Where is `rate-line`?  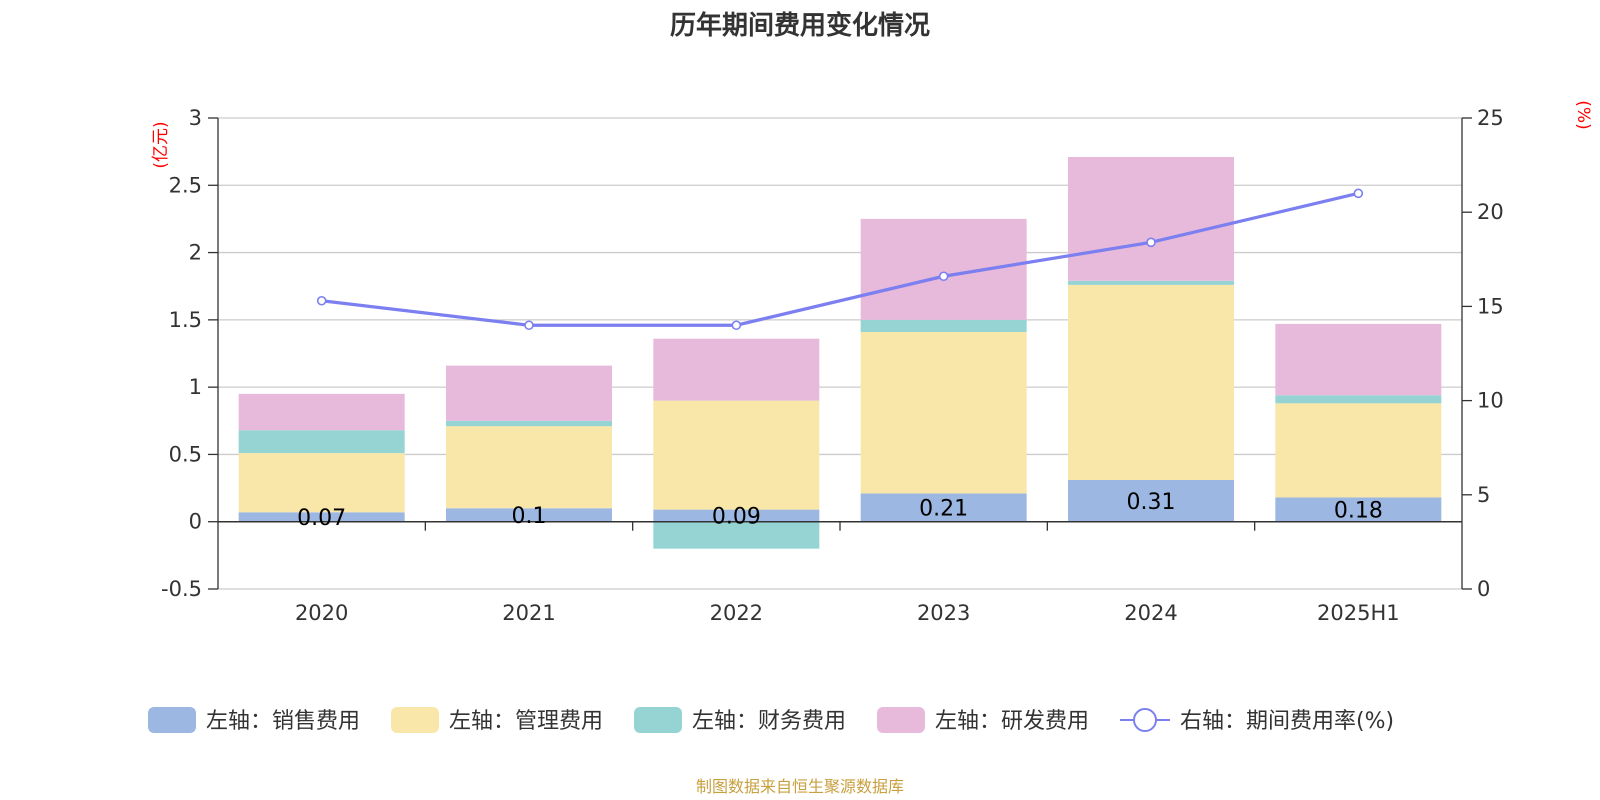 rate-line is located at coordinates (840, 259).